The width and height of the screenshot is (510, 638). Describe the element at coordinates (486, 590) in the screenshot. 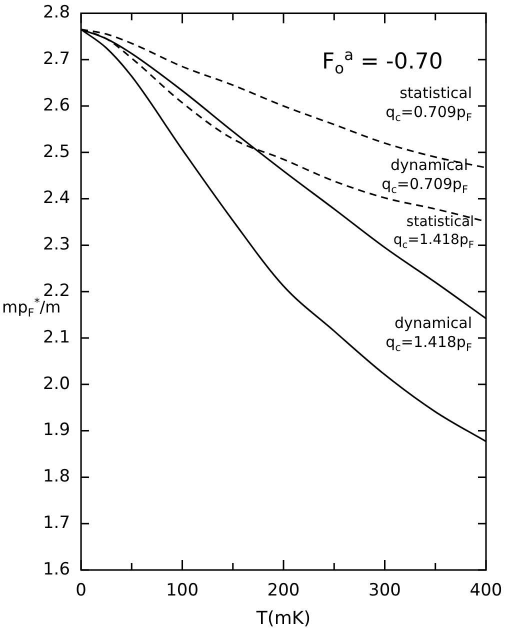

I see `x-tick-label: 400` at that location.